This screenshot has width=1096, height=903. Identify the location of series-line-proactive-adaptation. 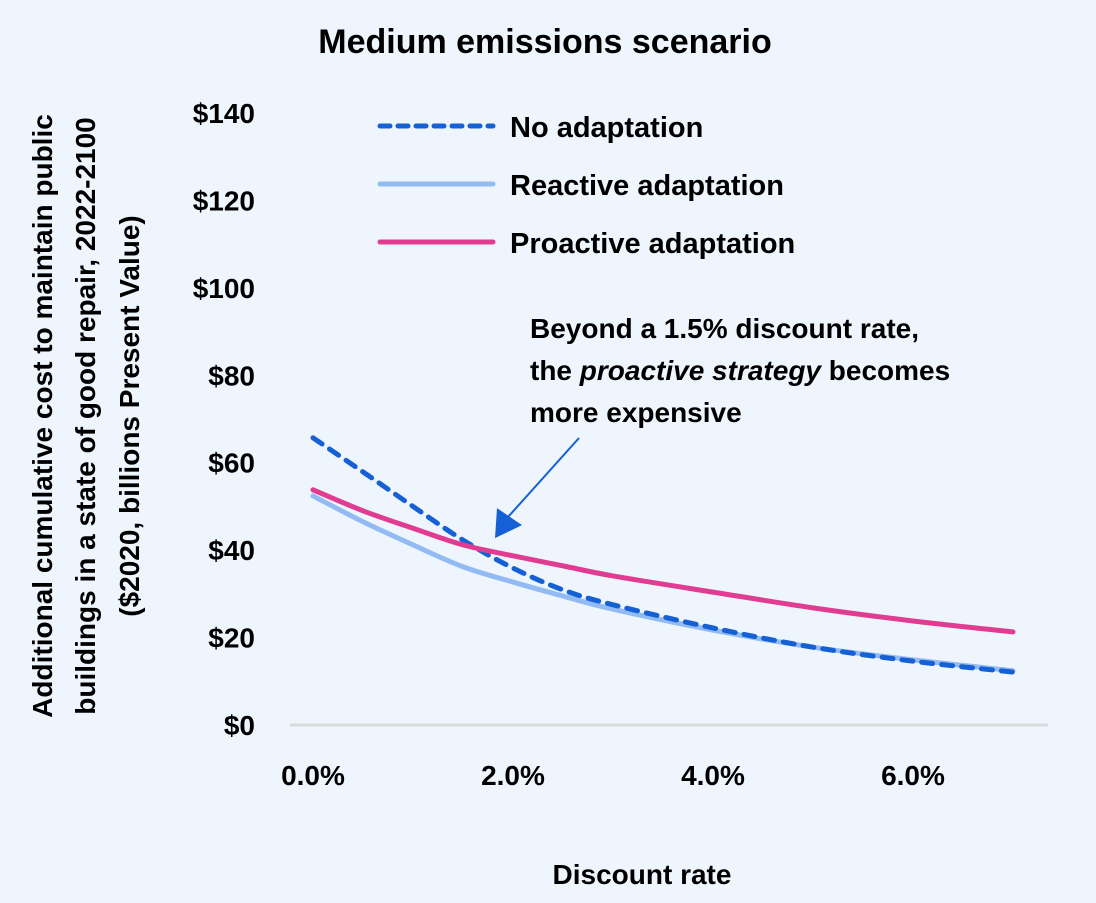
(663, 561).